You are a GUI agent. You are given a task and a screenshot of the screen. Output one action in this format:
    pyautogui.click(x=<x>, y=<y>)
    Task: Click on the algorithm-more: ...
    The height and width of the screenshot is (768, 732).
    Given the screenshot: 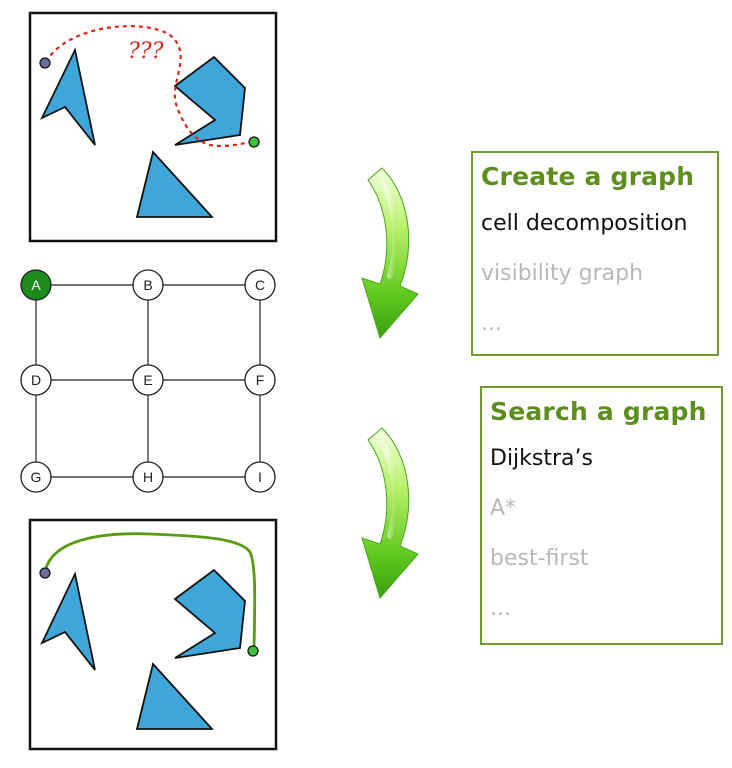 What is the action you would take?
    pyautogui.click(x=500, y=608)
    